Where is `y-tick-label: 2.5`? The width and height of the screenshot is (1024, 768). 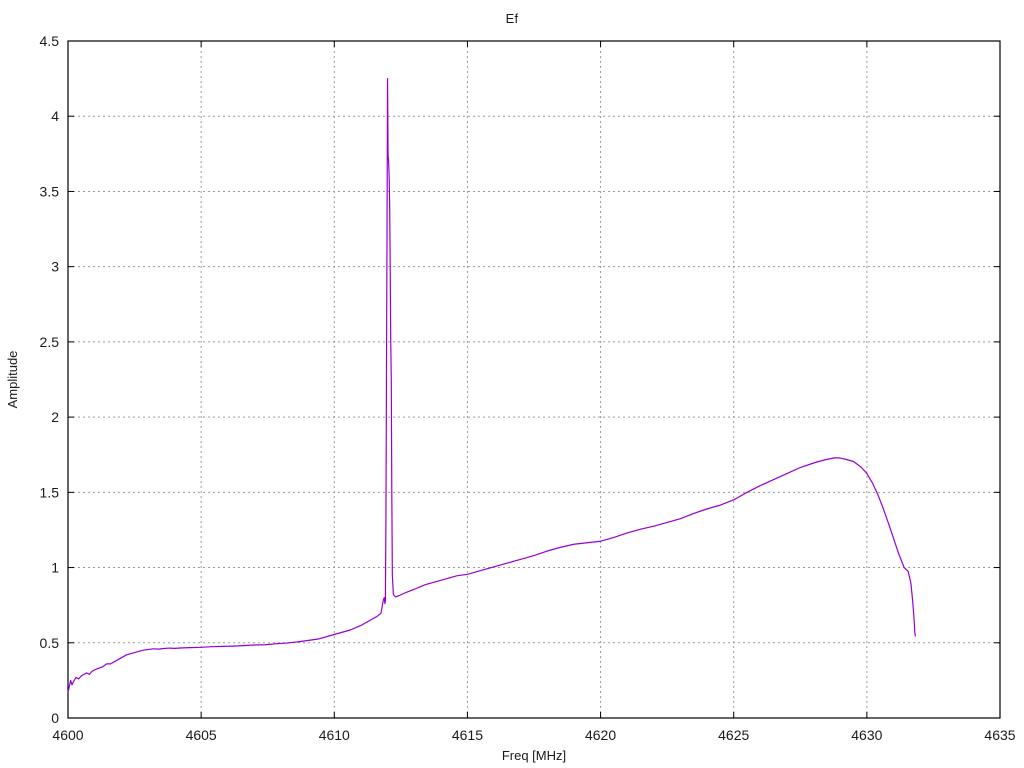
y-tick-label: 2.5 is located at coordinates (50, 342).